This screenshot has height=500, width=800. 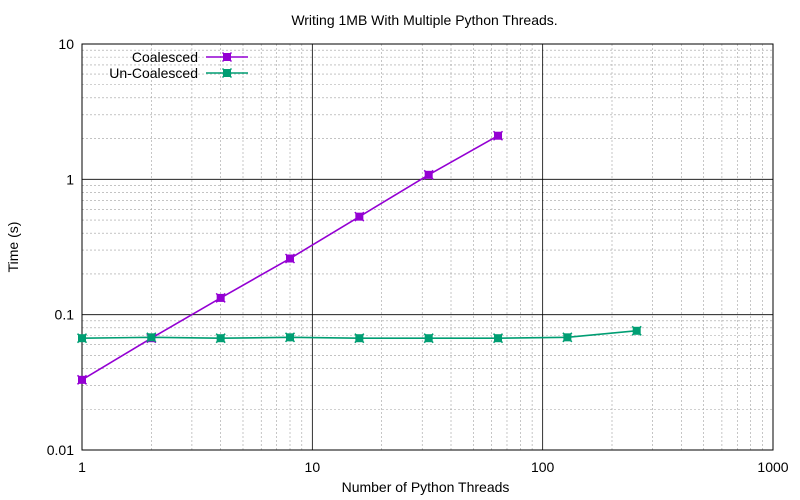 What do you see at coordinates (165, 57) in the screenshot?
I see `legend-label: Coalesced` at bounding box center [165, 57].